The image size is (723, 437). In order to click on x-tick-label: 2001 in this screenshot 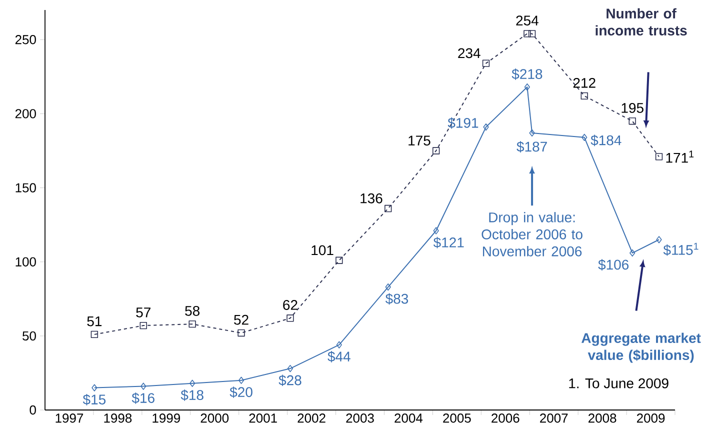, I will do `click(263, 418)`.